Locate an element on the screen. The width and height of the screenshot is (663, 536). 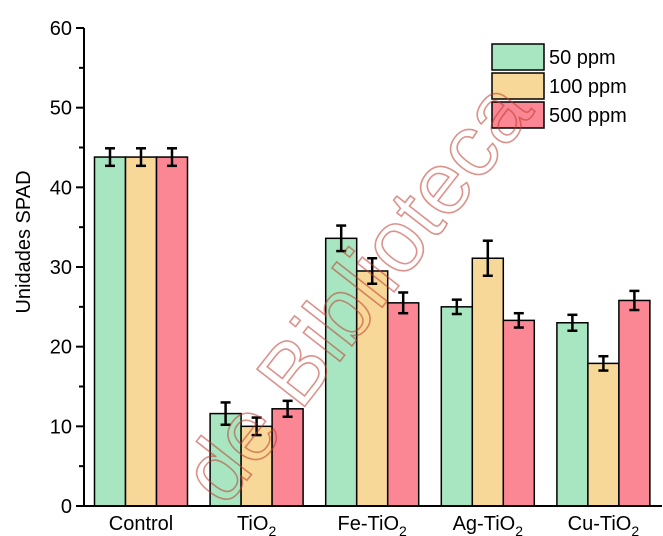
x-tick-label: Cu-TiO2 is located at coordinates (604, 524).